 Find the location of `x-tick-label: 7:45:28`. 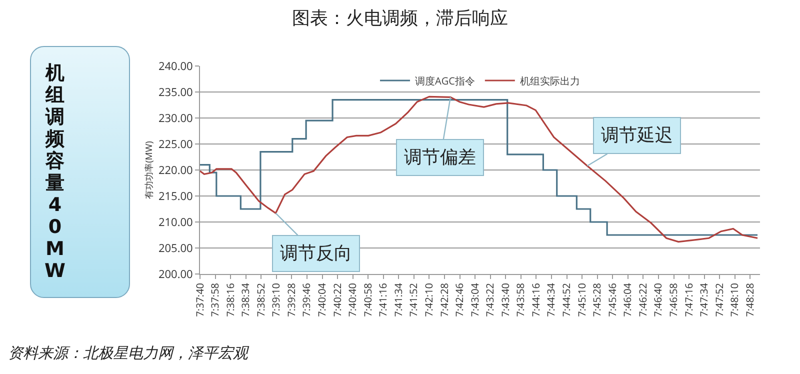

x-tick-label: 7:45:28 is located at coordinates (597, 299).